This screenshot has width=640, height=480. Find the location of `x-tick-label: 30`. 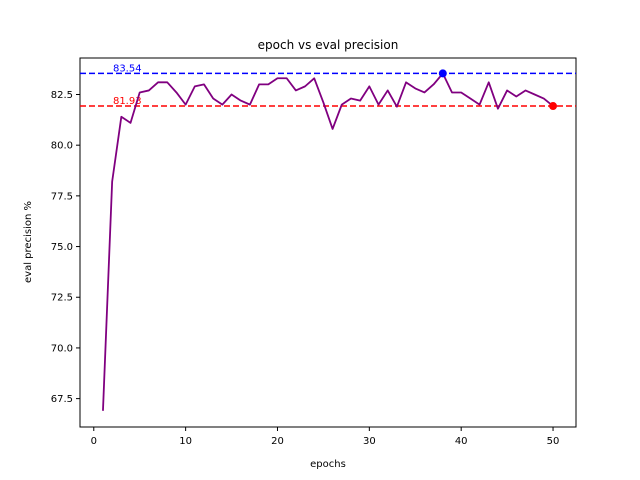

x-tick-label: 30 is located at coordinates (369, 441).